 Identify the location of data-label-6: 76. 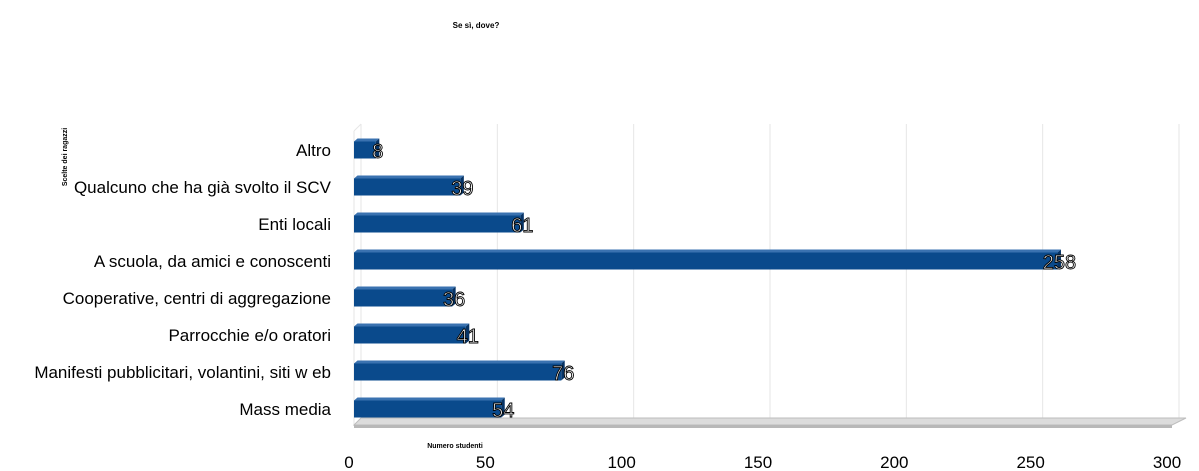
(563, 374).